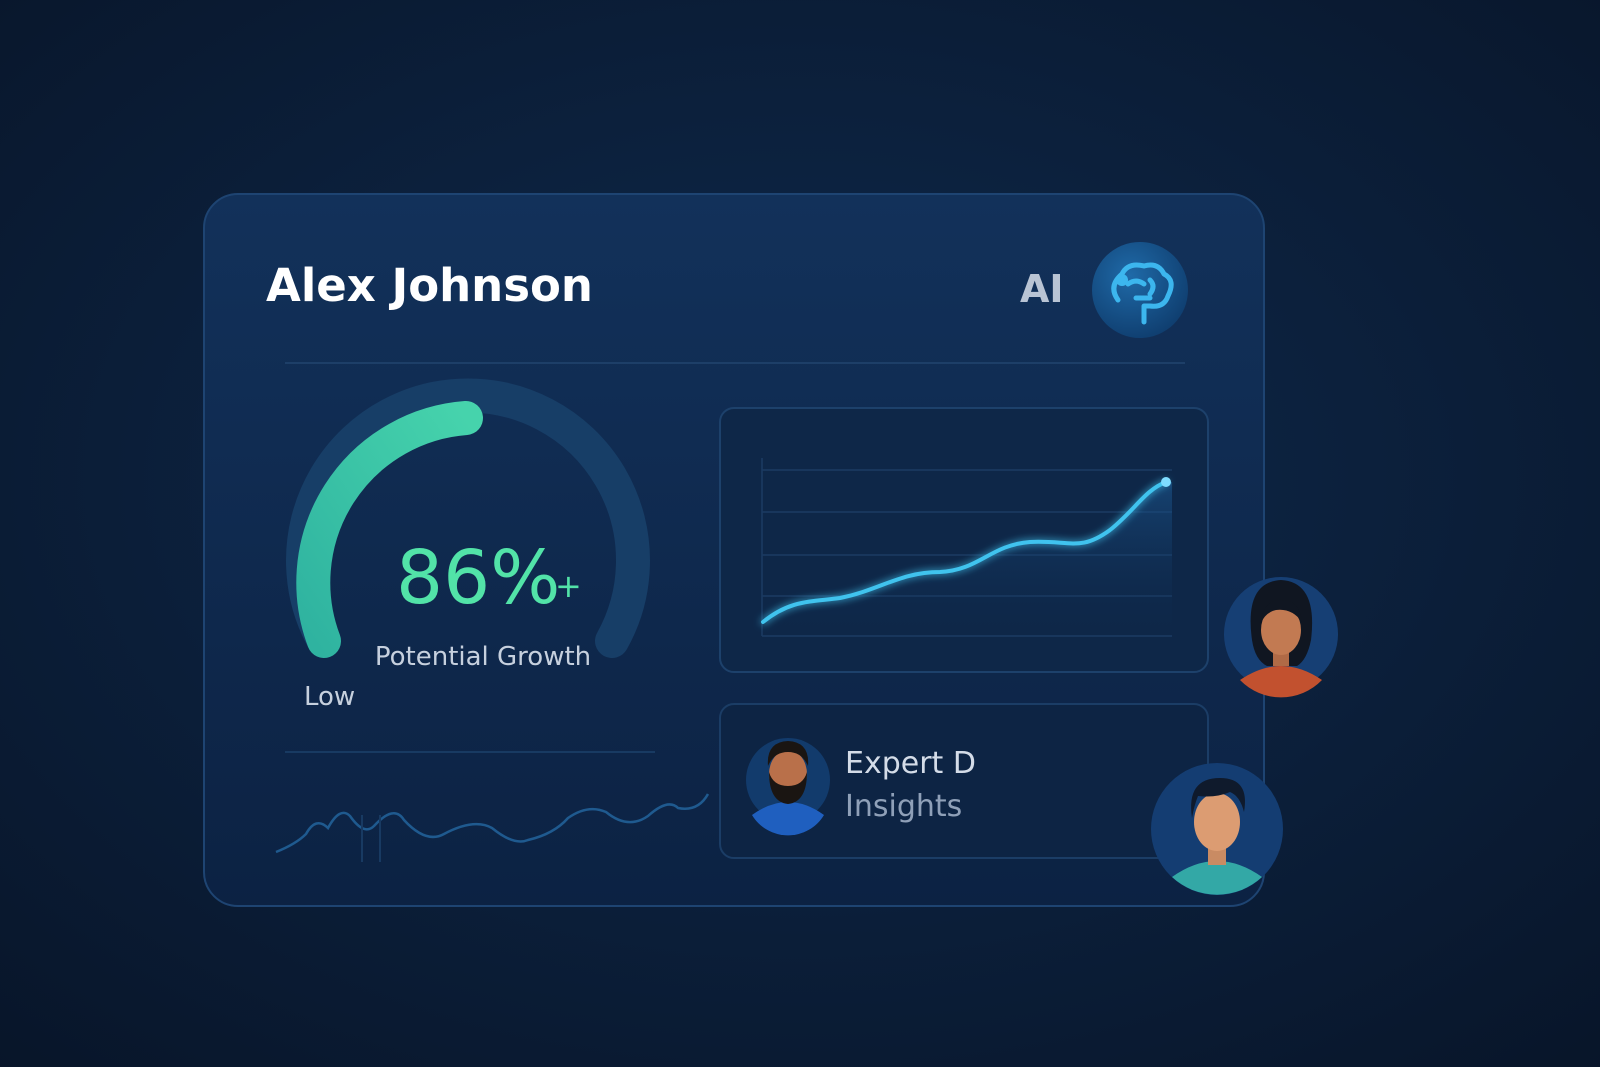 The width and height of the screenshot is (1600, 1067). I want to click on brain-glyph, so click(1142, 293).